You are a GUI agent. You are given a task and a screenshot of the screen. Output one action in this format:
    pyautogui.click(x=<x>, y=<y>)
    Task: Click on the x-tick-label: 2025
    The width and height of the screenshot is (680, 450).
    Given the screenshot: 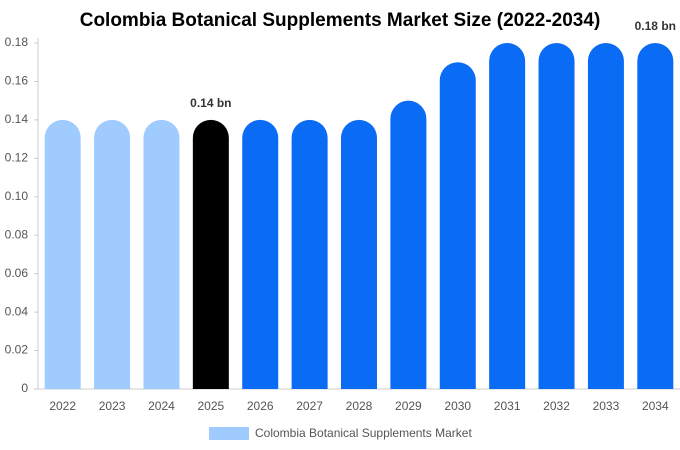 What is the action you would take?
    pyautogui.click(x=210, y=406)
    